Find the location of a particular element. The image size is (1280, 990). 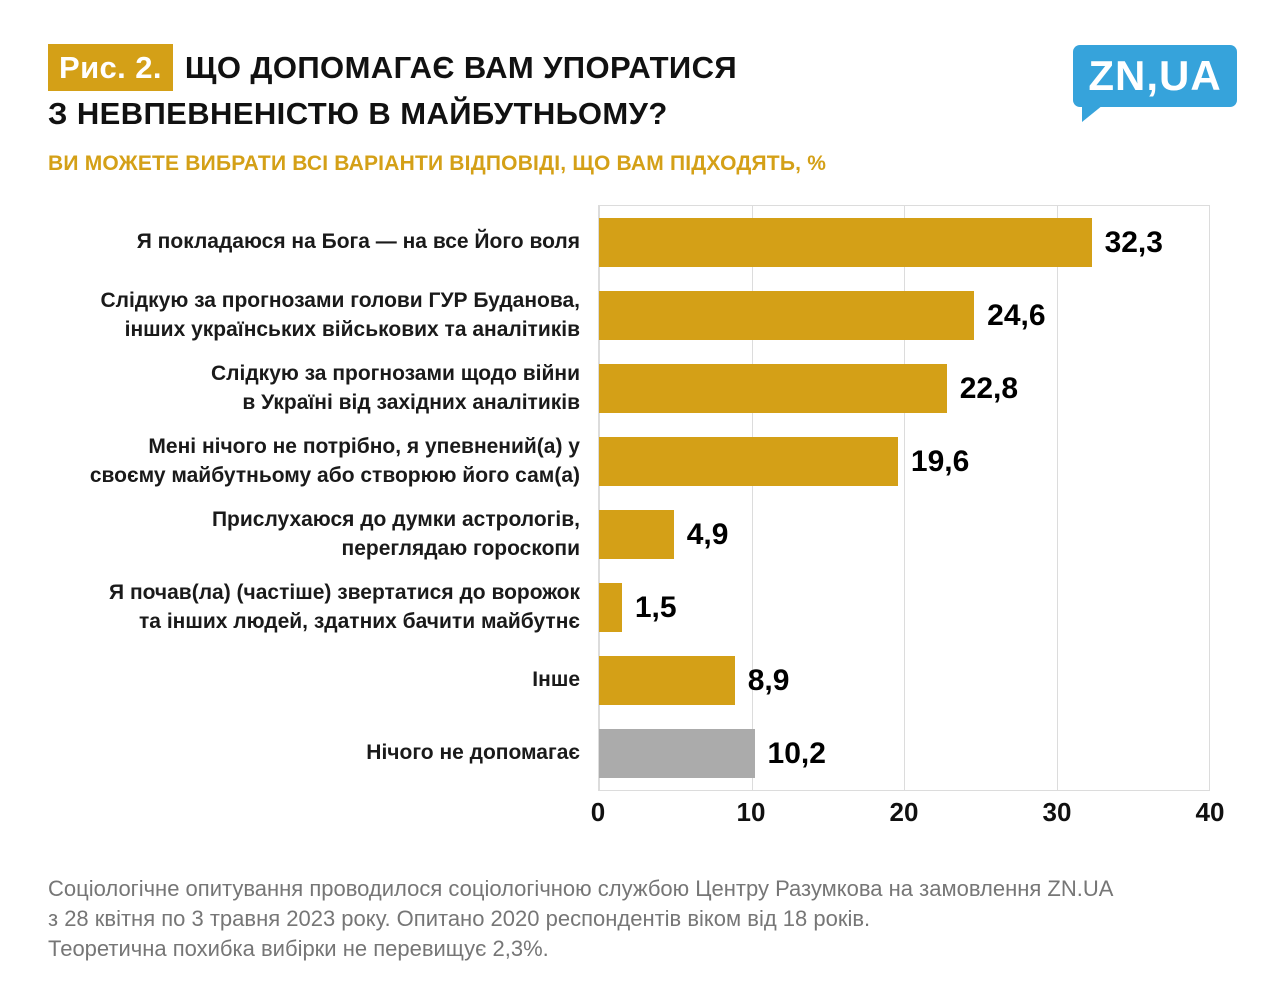

title-line2: З НЕВПЕВНЕНІСТЮ В МАЙБУТНЬОМУ? is located at coordinates (358, 113).